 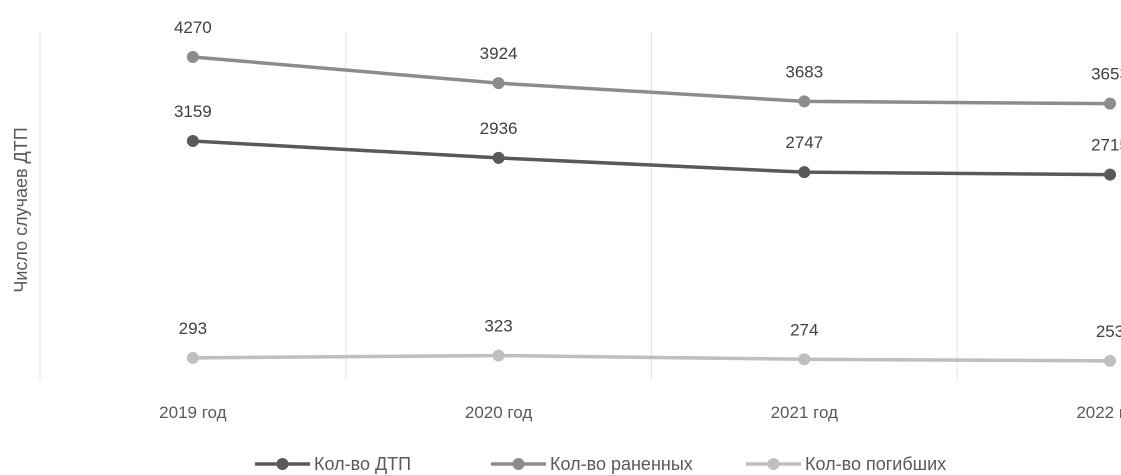 What do you see at coordinates (498, 326) in the screenshot?
I see `data-label-2-1: 323` at bounding box center [498, 326].